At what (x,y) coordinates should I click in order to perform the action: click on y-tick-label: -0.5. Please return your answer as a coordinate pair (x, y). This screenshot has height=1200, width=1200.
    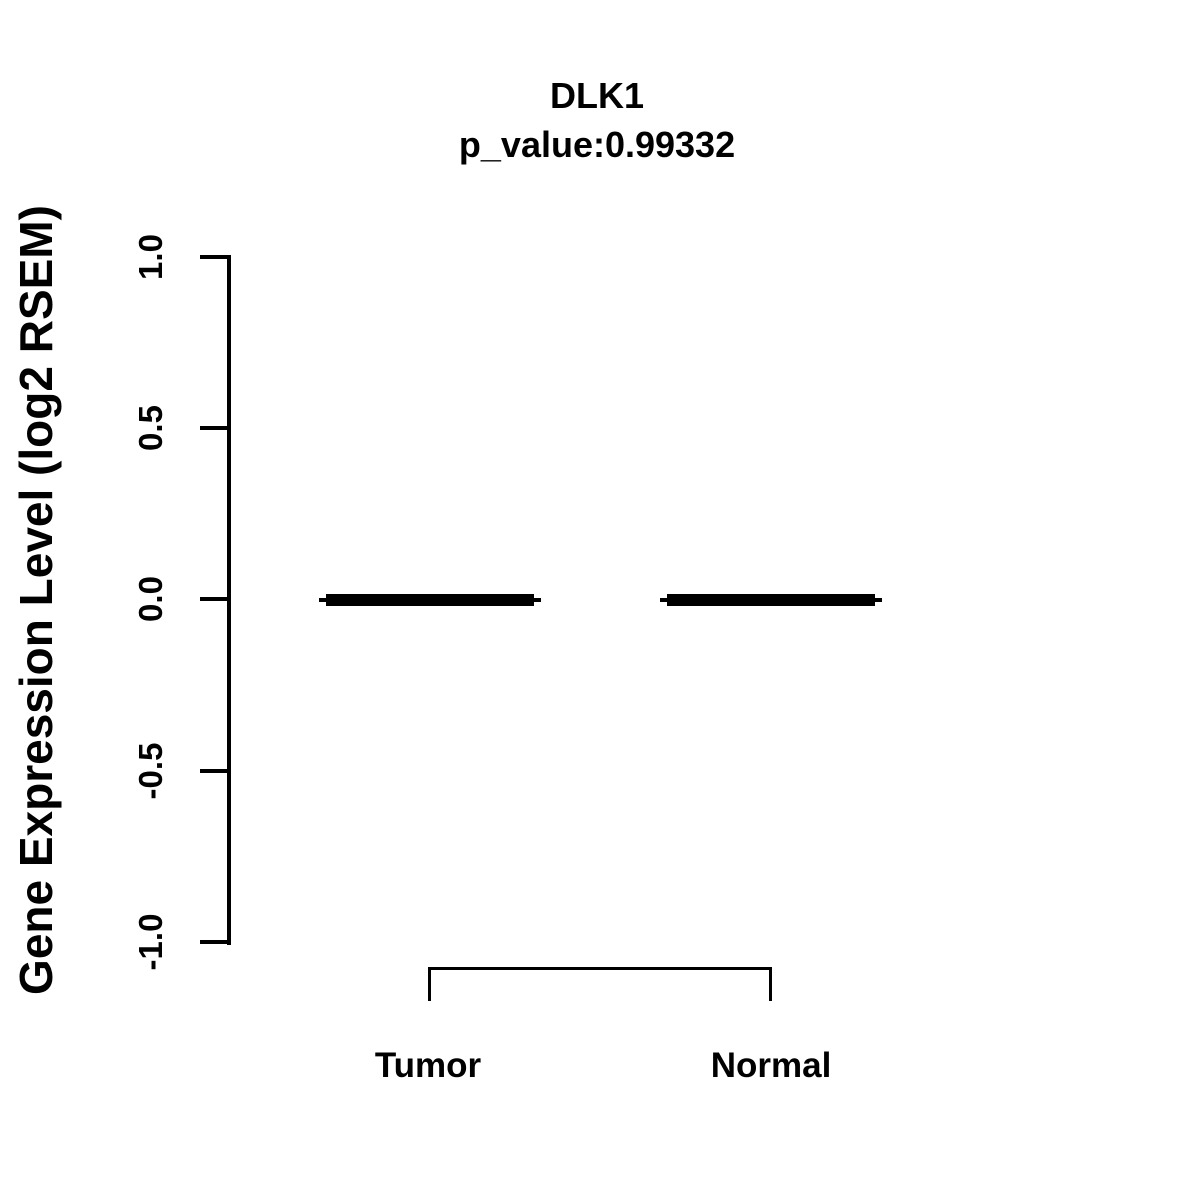
    Looking at the image, I should click on (150, 771).